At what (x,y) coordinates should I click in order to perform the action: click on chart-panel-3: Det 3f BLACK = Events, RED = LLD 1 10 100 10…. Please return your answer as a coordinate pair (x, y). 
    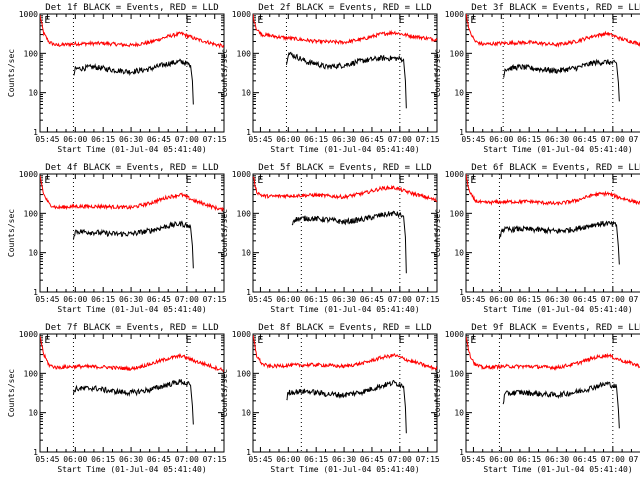
    Looking at the image, I should click on (536, 78).